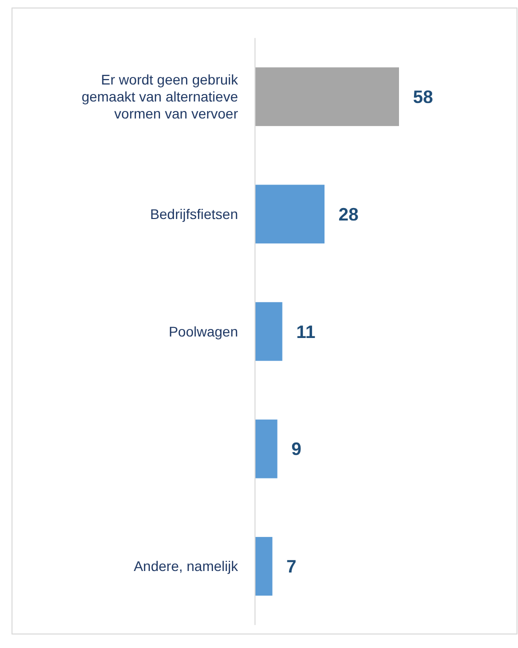 The height and width of the screenshot is (648, 518). I want to click on y-tick-label: Poolwagen, so click(203, 331).